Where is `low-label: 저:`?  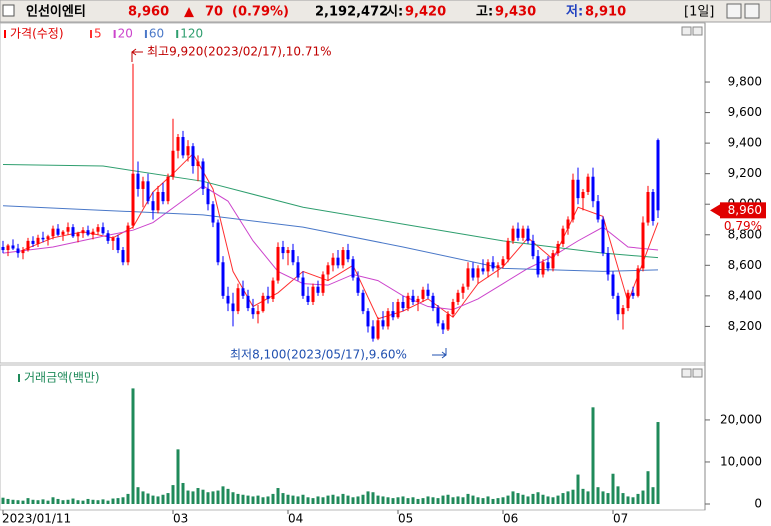
low-label: 저: is located at coordinates (574, 12).